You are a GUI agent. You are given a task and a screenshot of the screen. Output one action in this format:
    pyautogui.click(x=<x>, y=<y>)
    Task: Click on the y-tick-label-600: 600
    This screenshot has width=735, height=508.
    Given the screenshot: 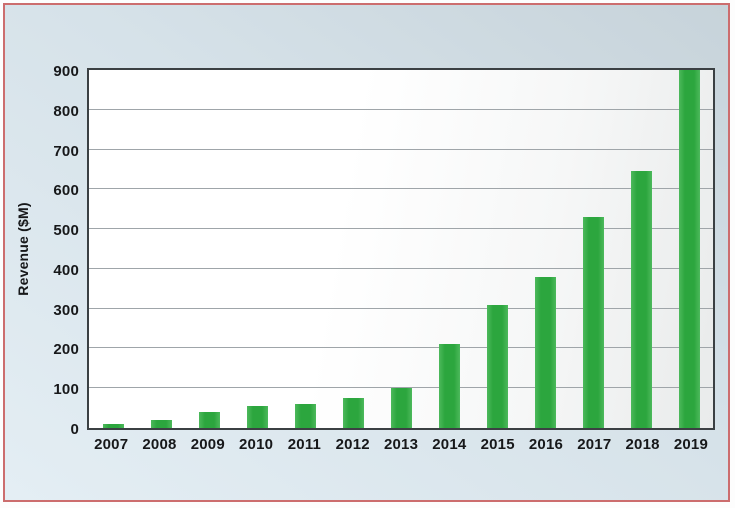 What is the action you would take?
    pyautogui.click(x=66, y=191)
    